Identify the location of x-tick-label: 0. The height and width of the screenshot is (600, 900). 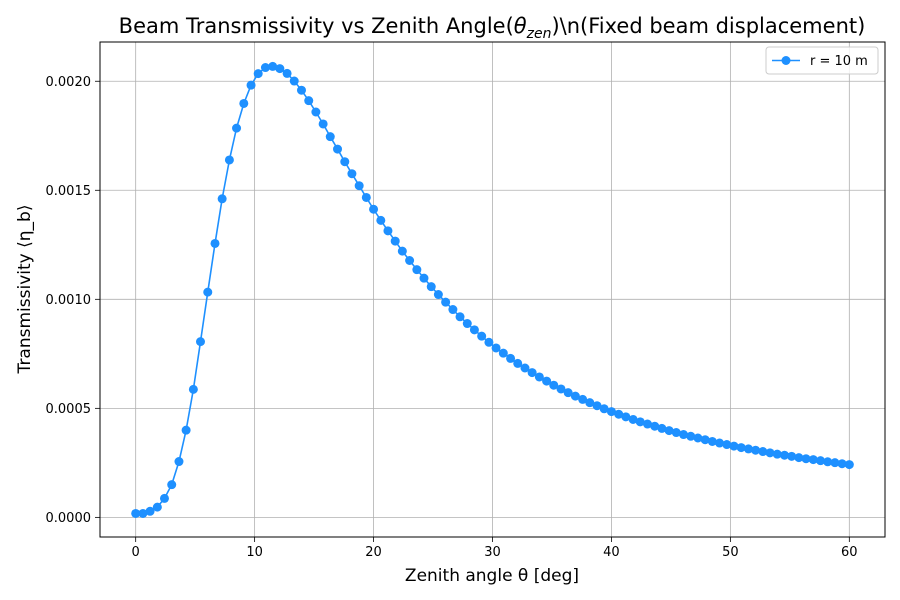
(136, 552).